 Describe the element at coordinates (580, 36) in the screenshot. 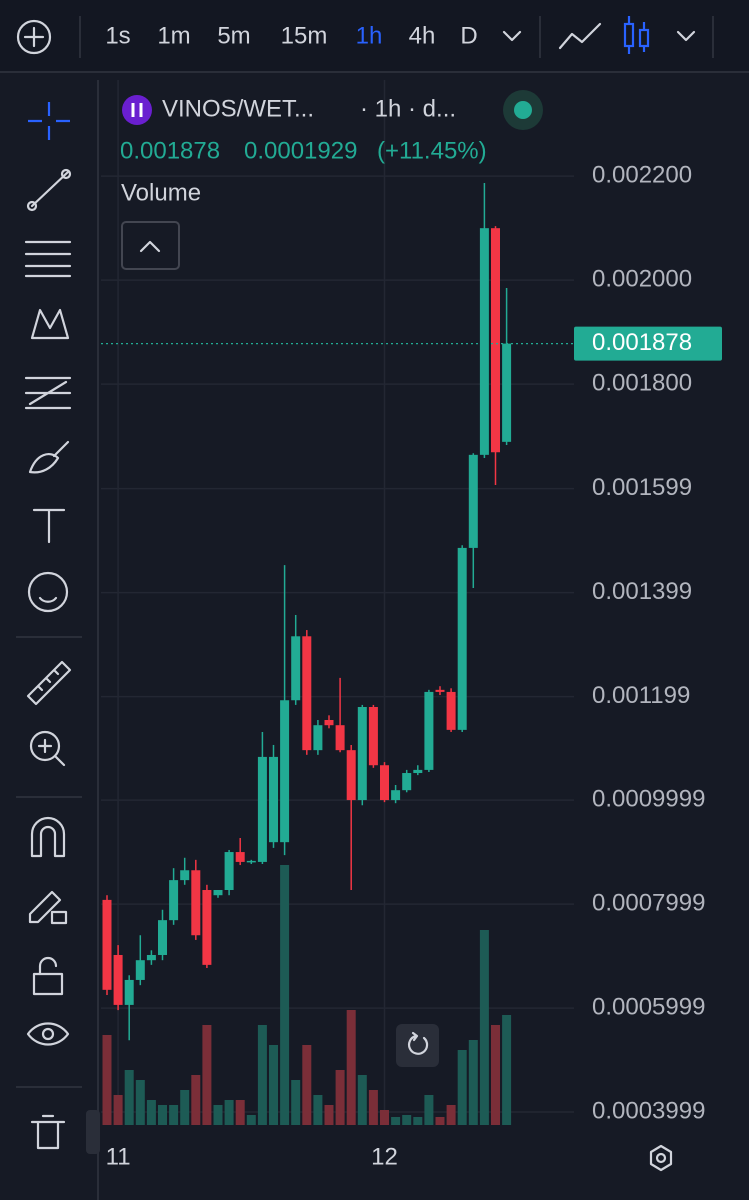

I see `line-chart-button` at that location.